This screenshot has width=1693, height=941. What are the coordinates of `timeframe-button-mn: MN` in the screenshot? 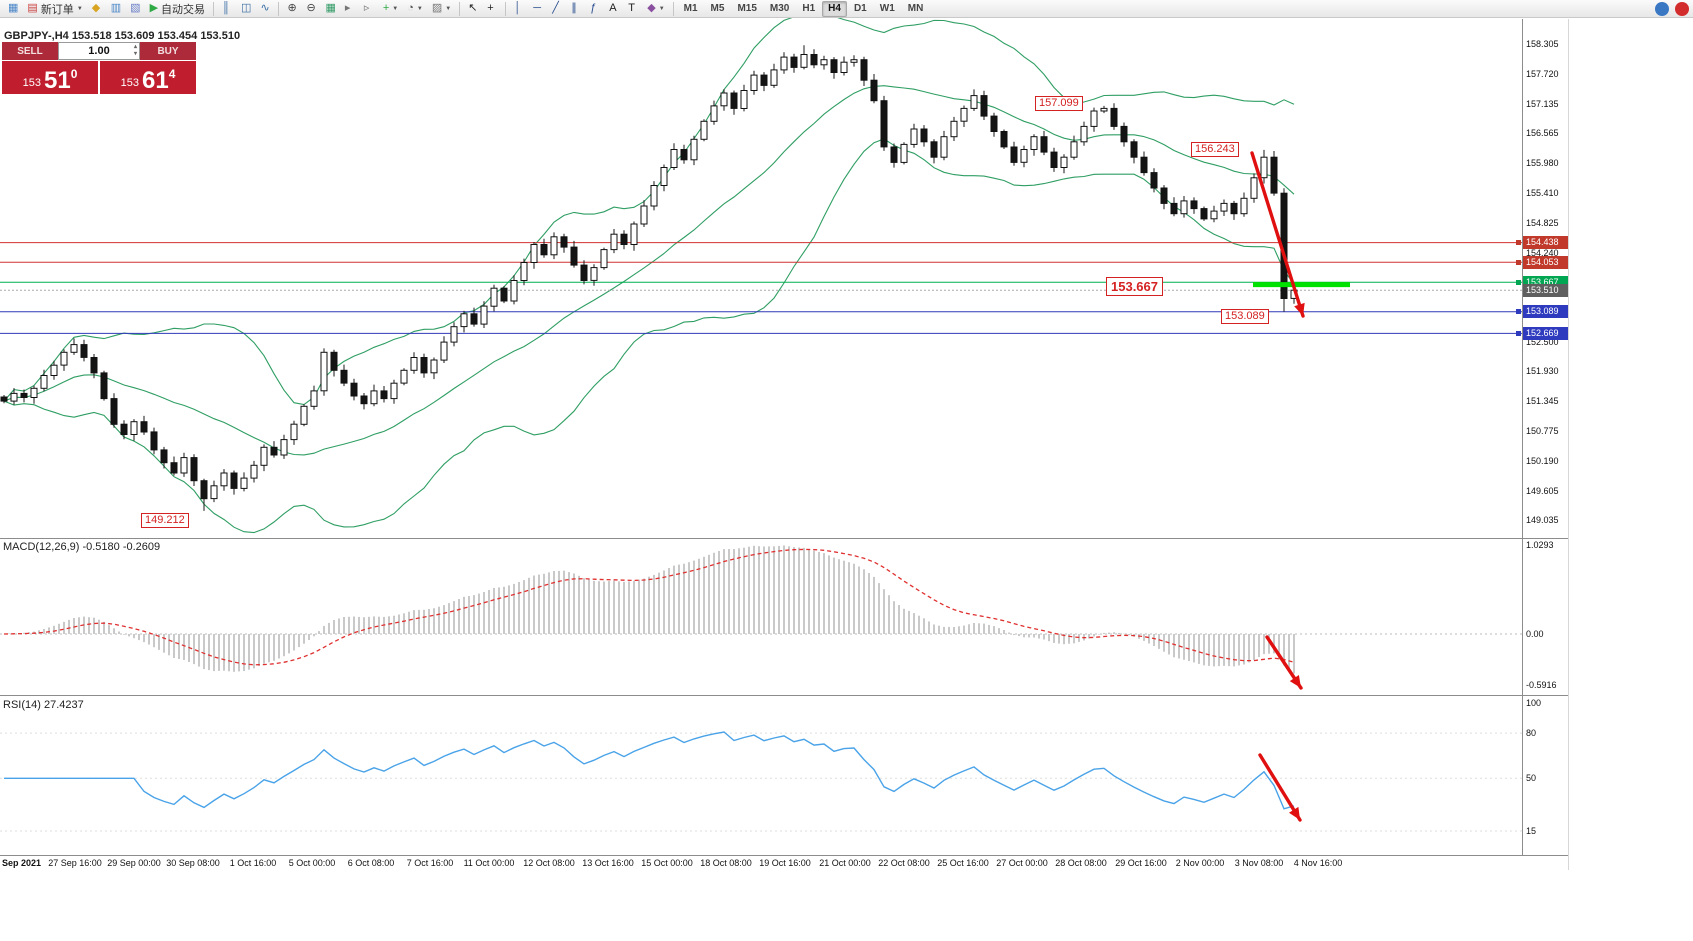 It's located at (915, 8).